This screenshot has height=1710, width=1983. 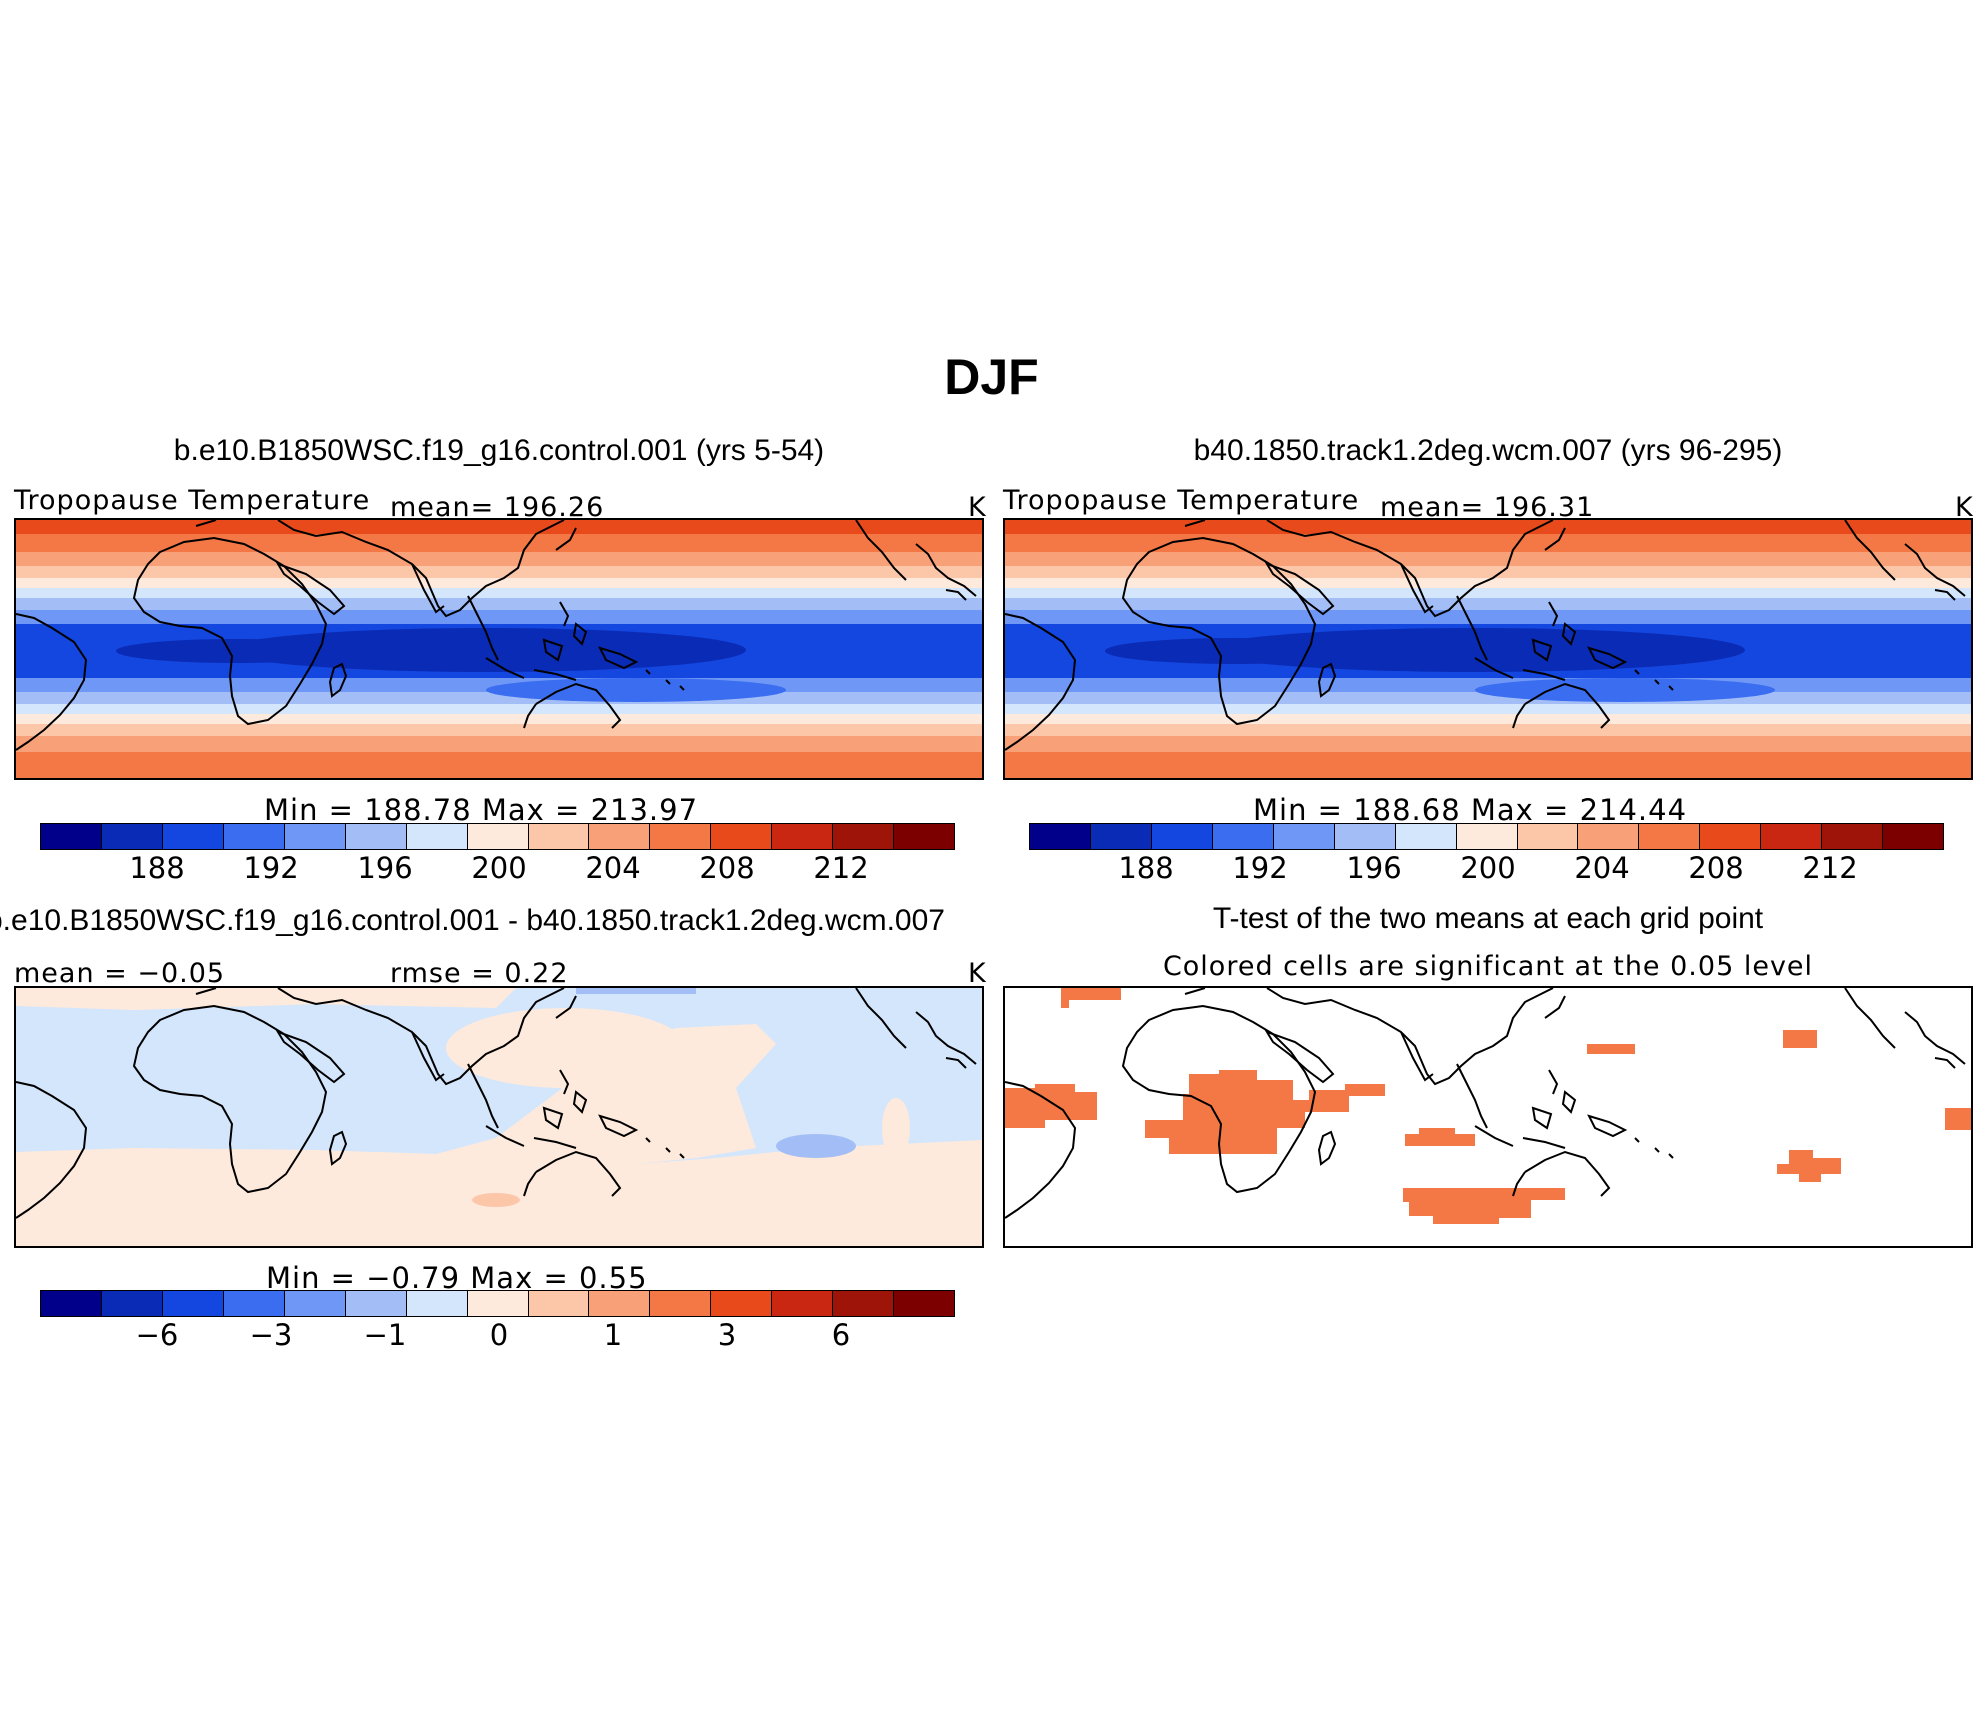 I want to click on cb-tick-wcm: 192, so click(x=1260, y=868).